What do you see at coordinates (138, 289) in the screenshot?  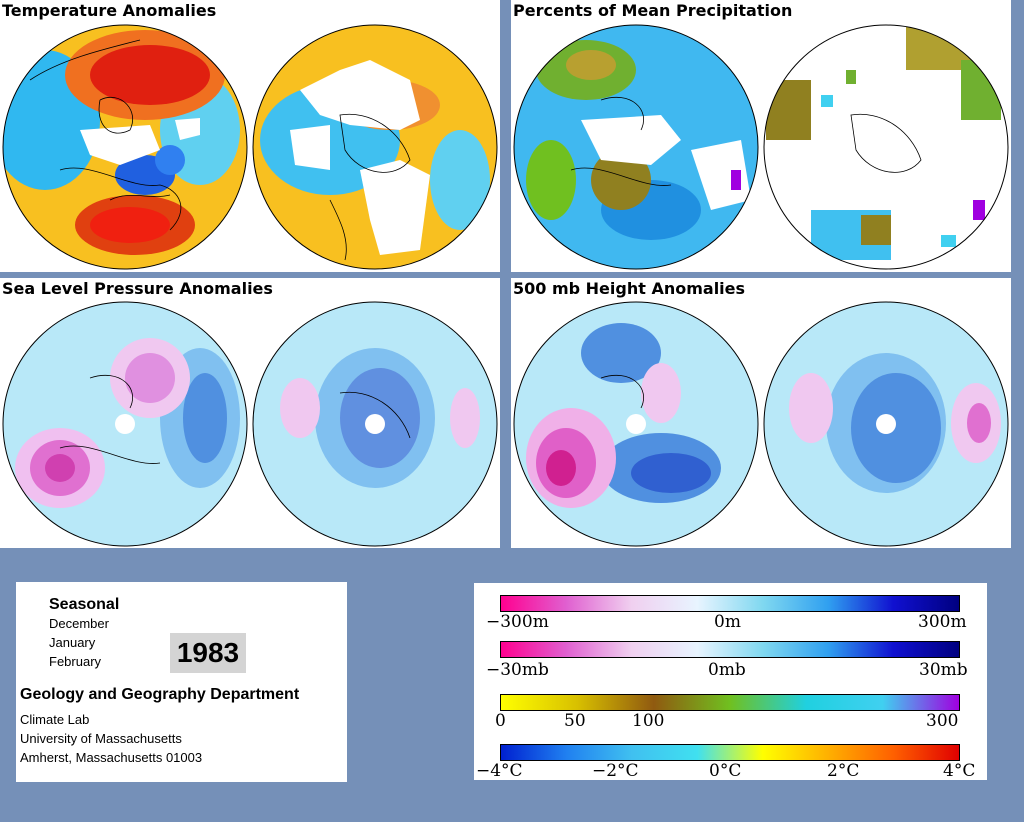 I see `sea-level-pressure-title: Sea Level Pressure Anomalies` at bounding box center [138, 289].